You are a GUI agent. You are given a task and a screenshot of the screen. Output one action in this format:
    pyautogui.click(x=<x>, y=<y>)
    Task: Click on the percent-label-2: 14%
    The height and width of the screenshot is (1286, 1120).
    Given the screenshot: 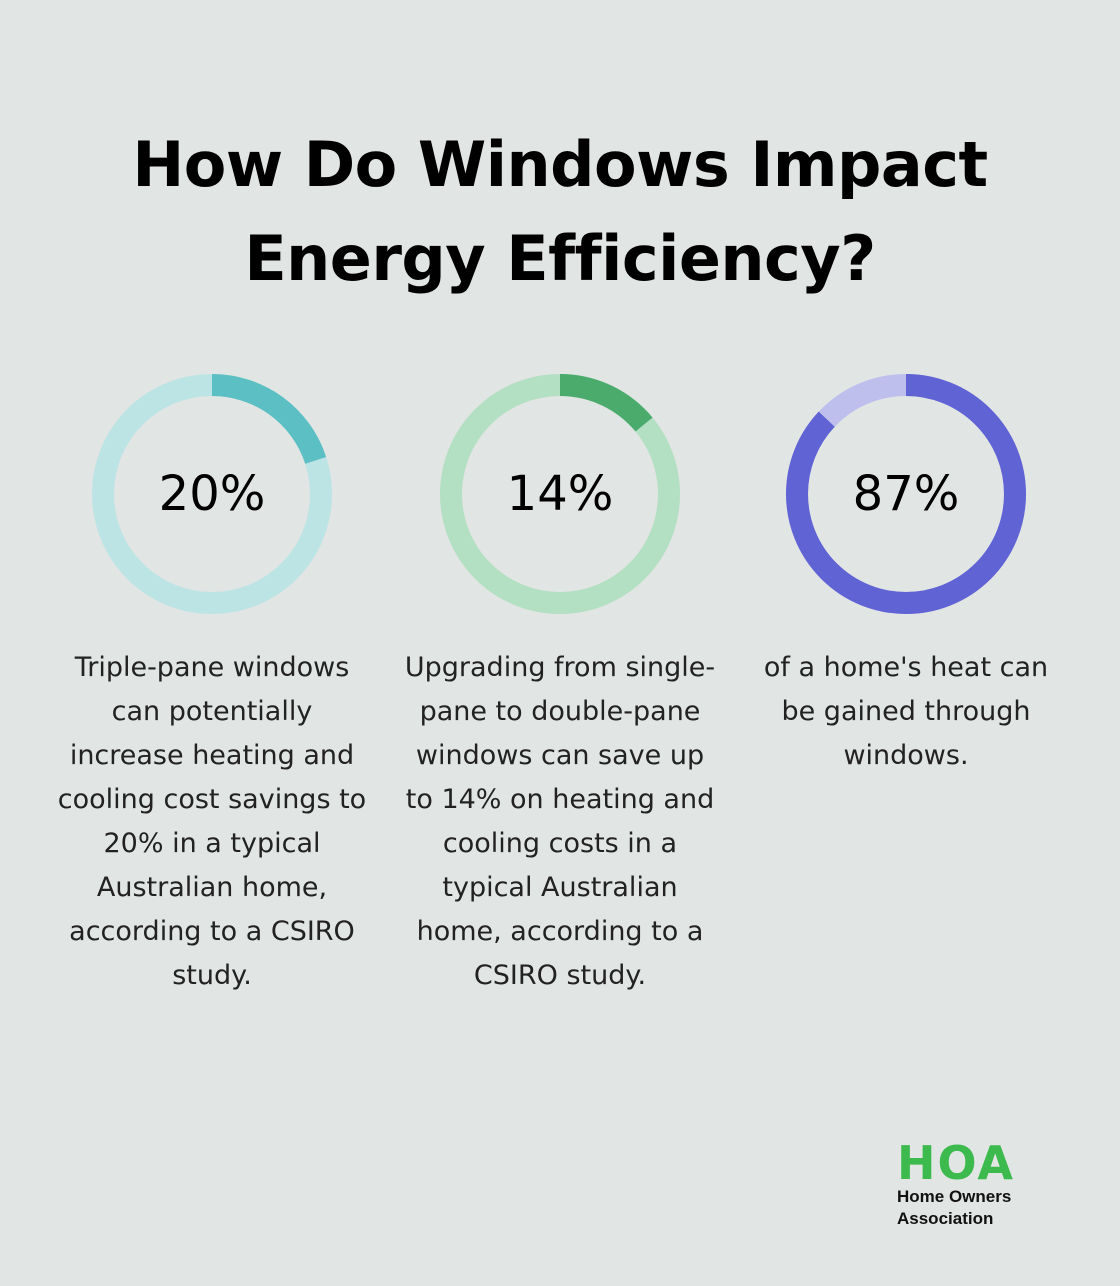 What is the action you would take?
    pyautogui.click(x=560, y=494)
    